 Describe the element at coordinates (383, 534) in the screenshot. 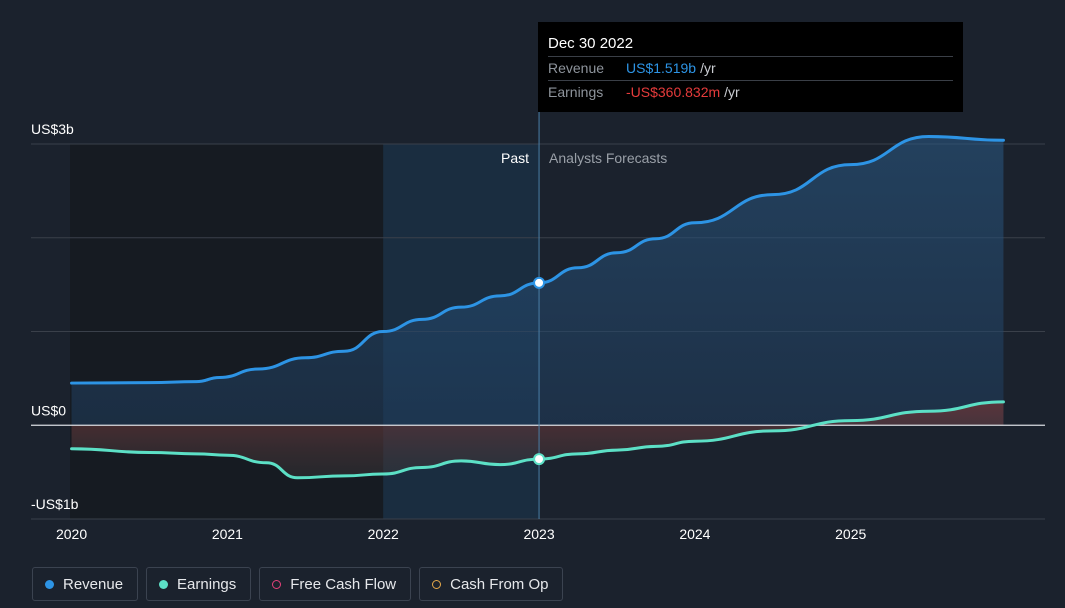

I see `x-tick-label: 2022` at that location.